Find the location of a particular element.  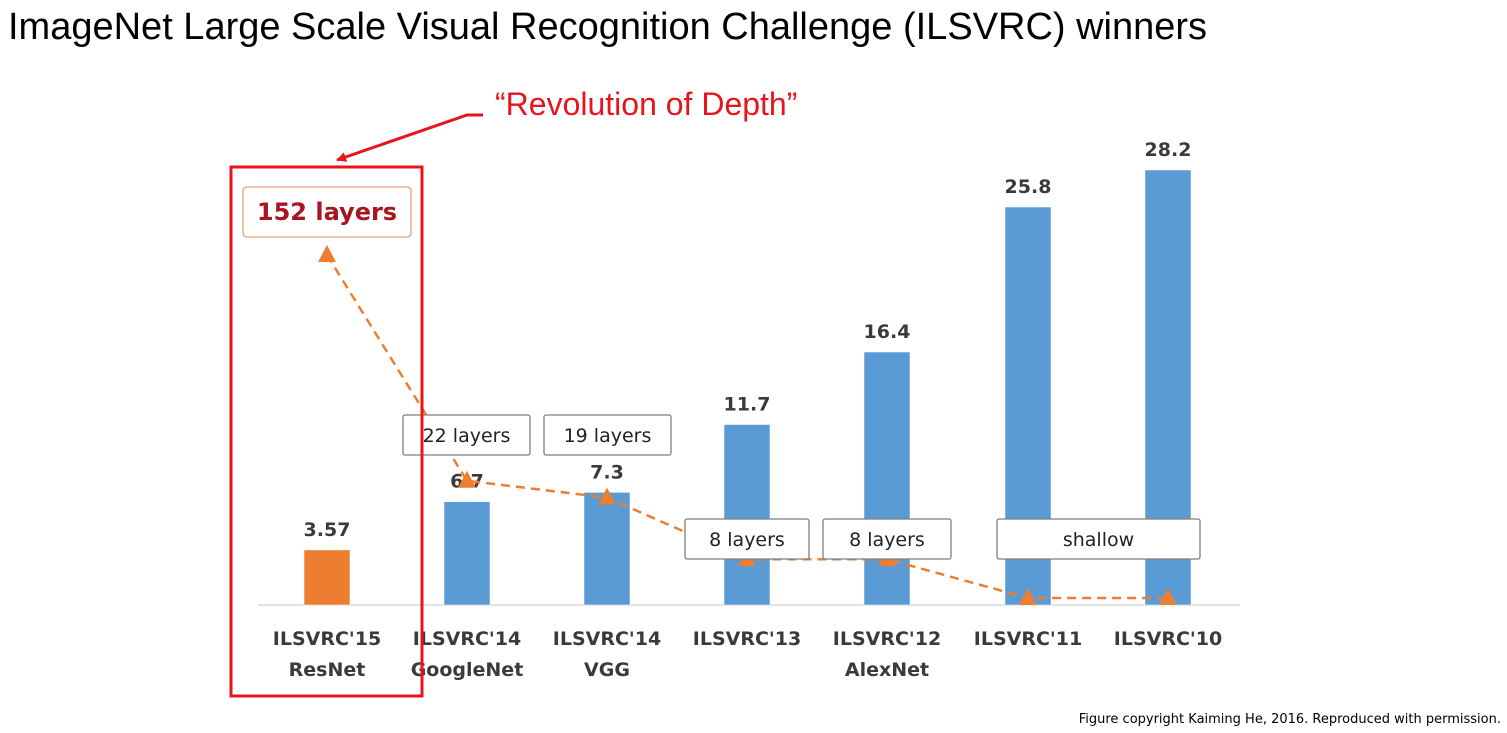

x-tick-label-6-0: ILSVRC'10 is located at coordinates (1168, 639).